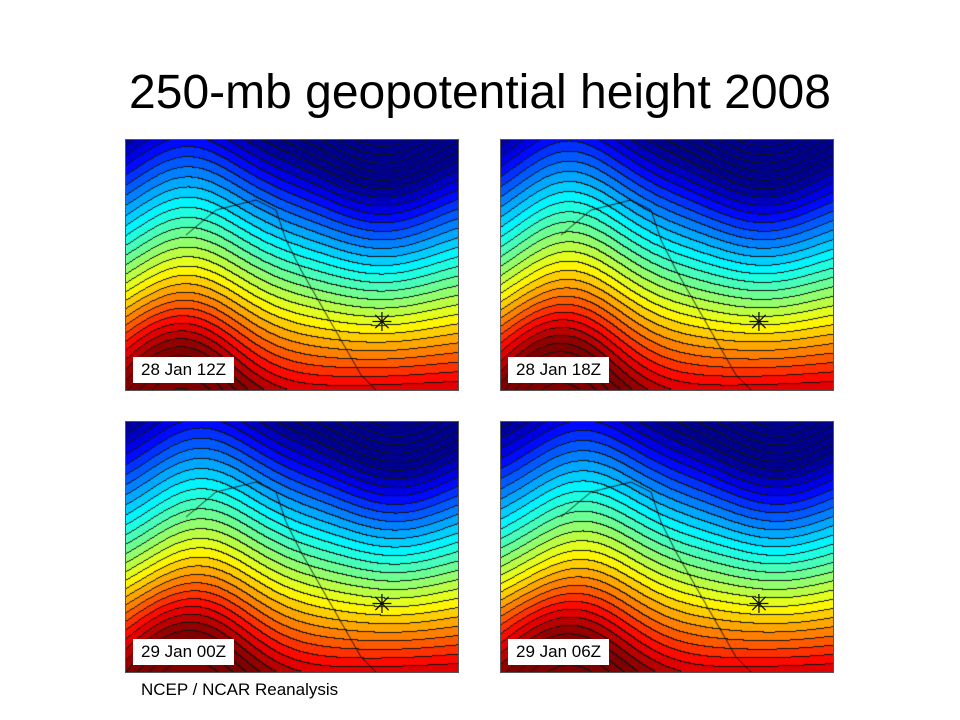 The height and width of the screenshot is (720, 960). I want to click on map-panel-29-jan-06z: ✳ 29 Jan 06Z, so click(667, 547).